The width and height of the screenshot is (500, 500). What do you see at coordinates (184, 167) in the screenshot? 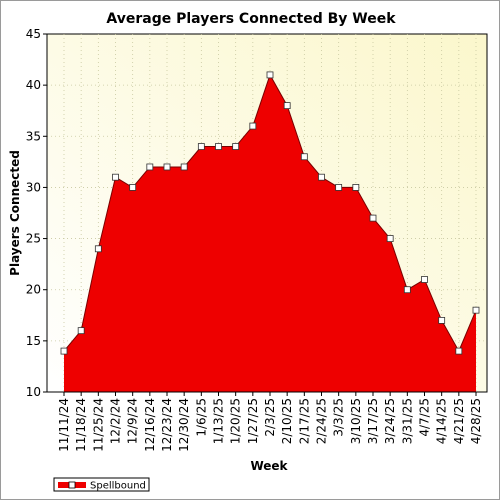
I see `data-point-12/30/24` at bounding box center [184, 167].